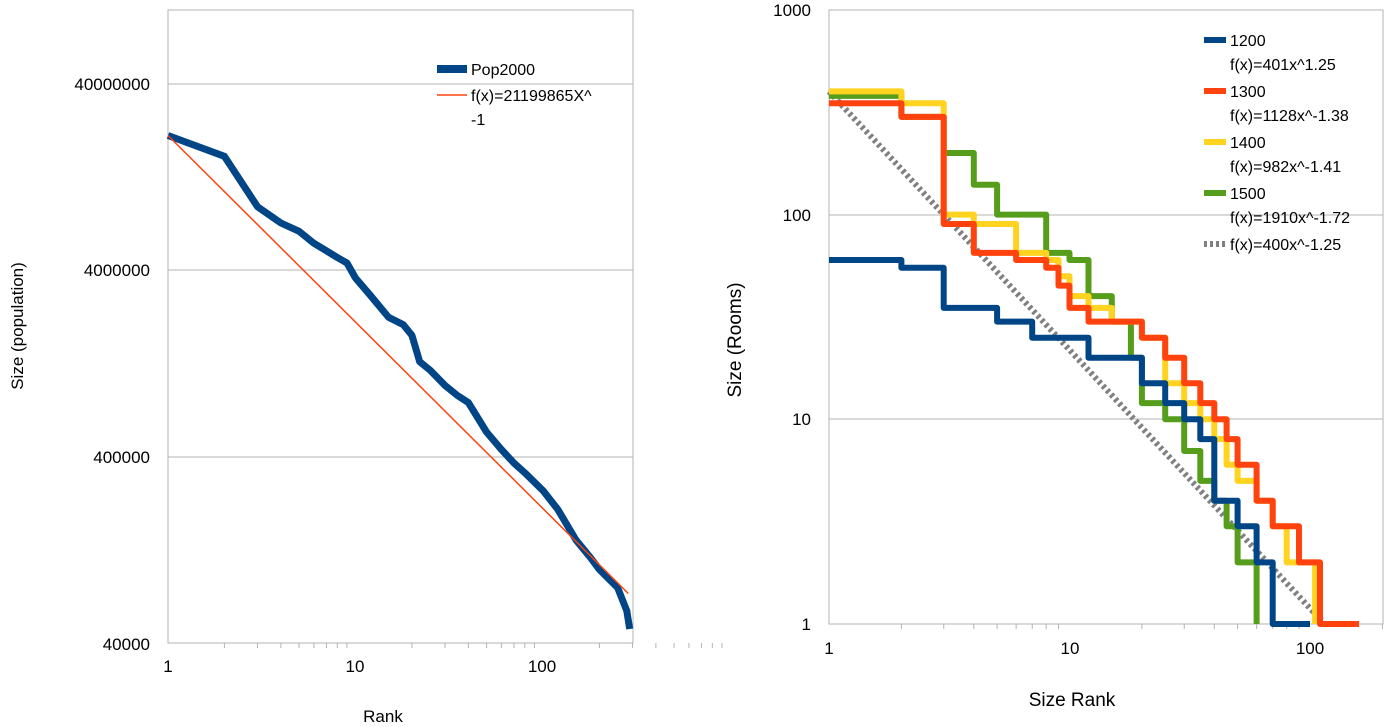  What do you see at coordinates (478, 120) in the screenshot?
I see `left-legend-fit-line2: -1` at bounding box center [478, 120].